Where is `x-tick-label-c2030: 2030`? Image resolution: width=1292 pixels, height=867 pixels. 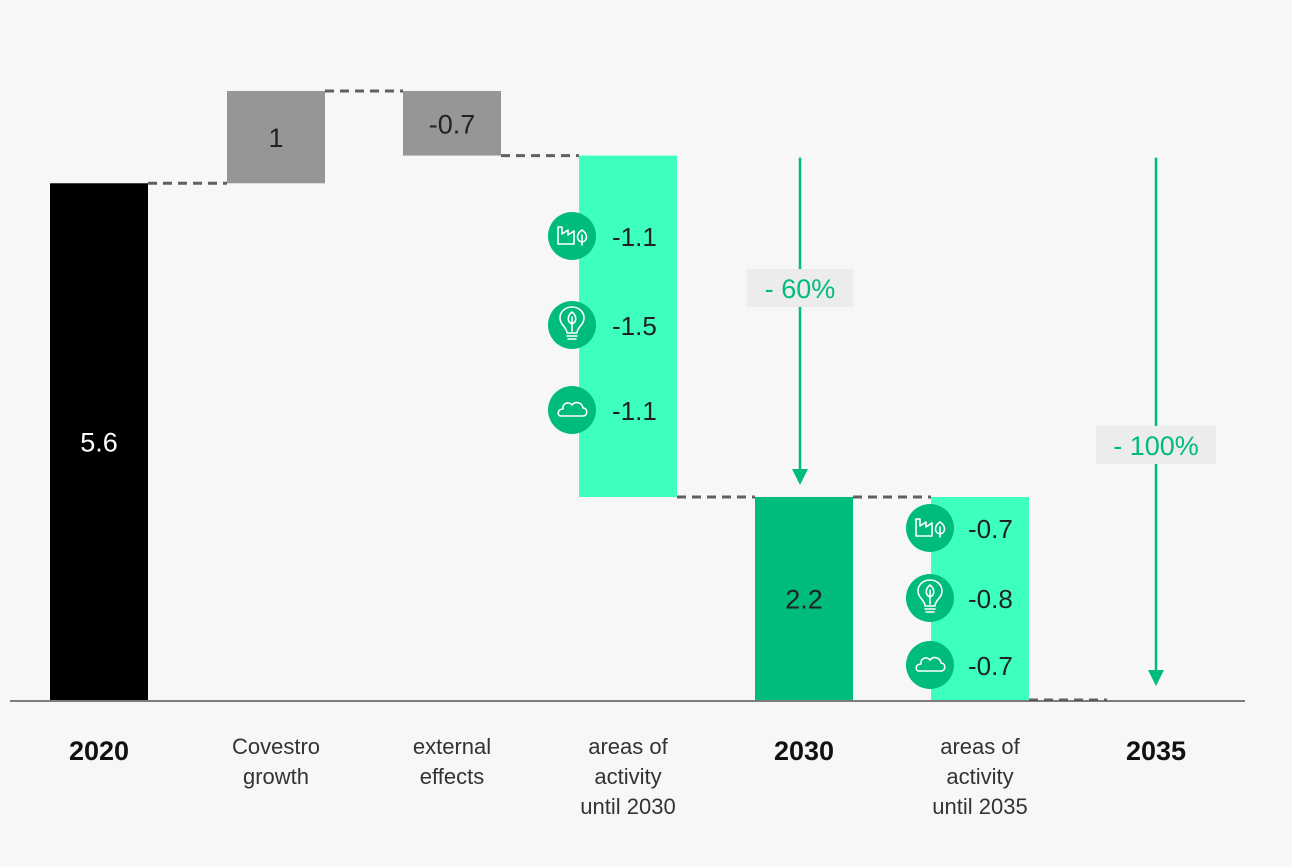
x-tick-label-c2030: 2030 is located at coordinates (804, 751).